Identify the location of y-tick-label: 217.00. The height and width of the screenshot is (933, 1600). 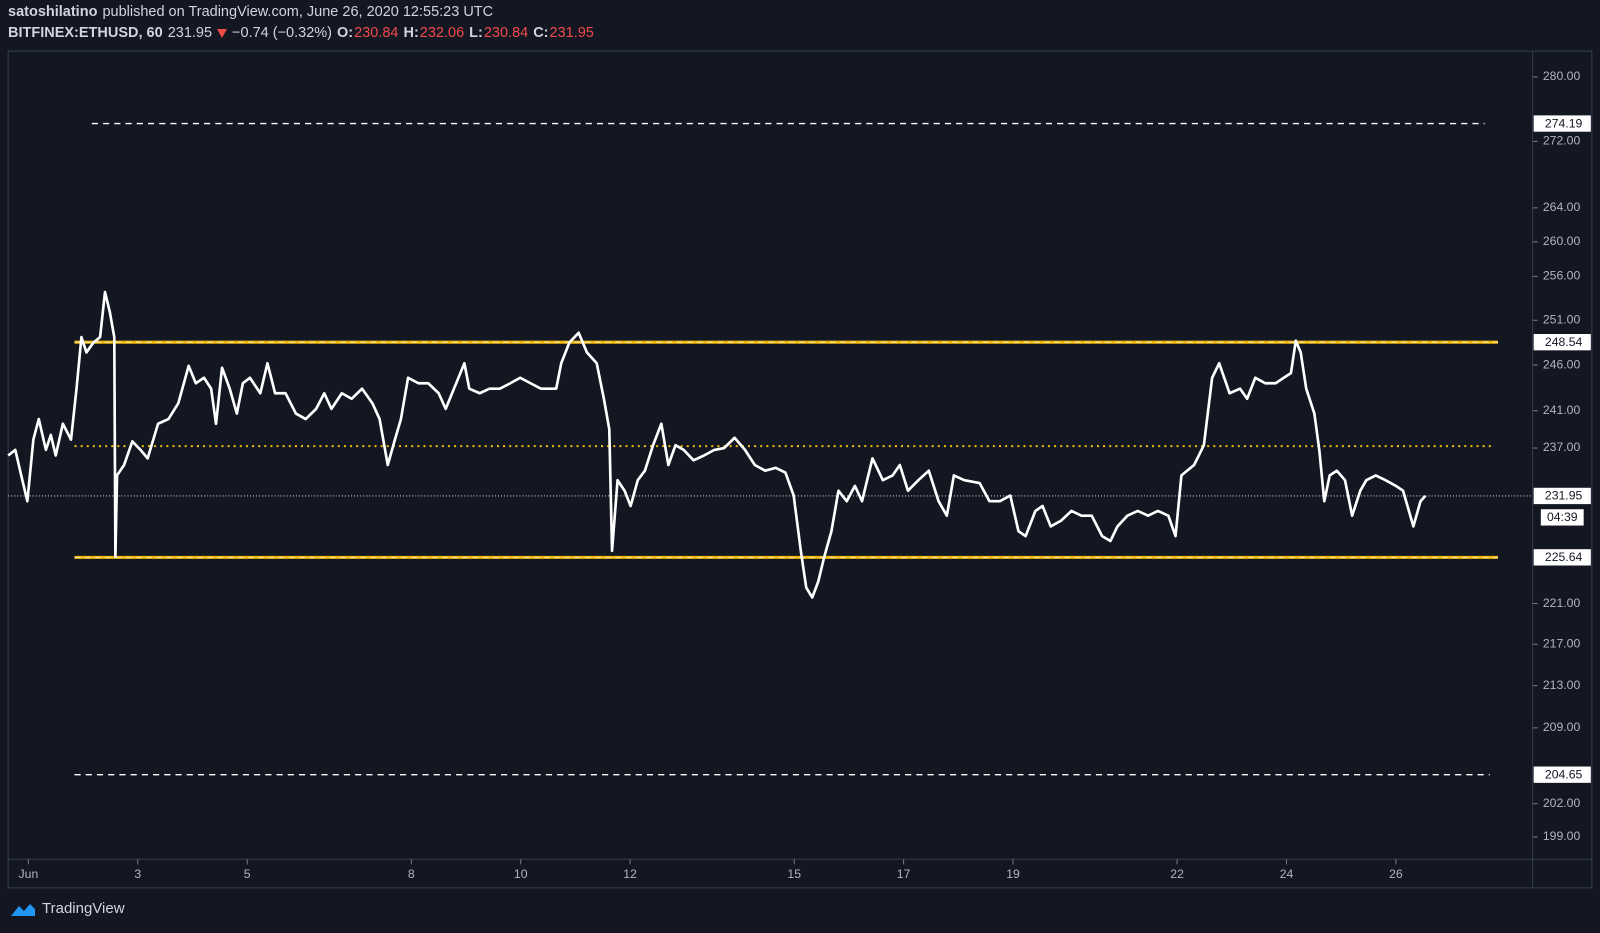
(1562, 643).